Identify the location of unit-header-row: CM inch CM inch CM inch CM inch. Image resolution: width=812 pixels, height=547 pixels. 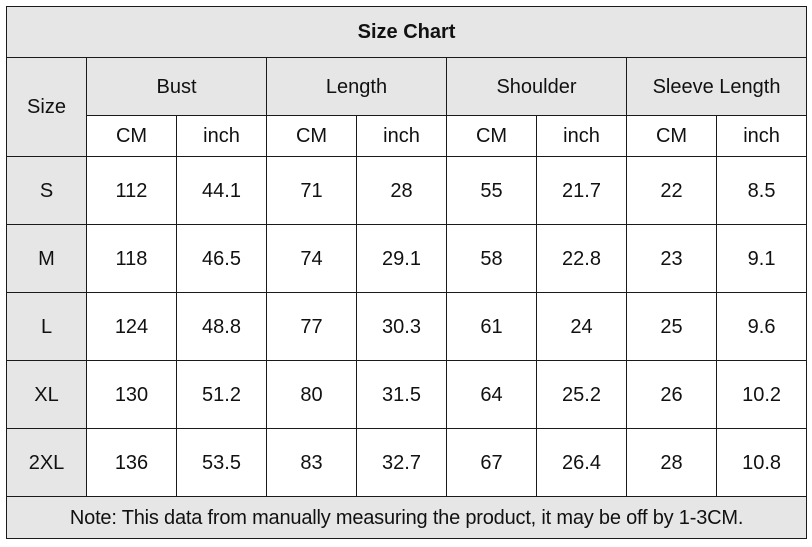
(407, 136).